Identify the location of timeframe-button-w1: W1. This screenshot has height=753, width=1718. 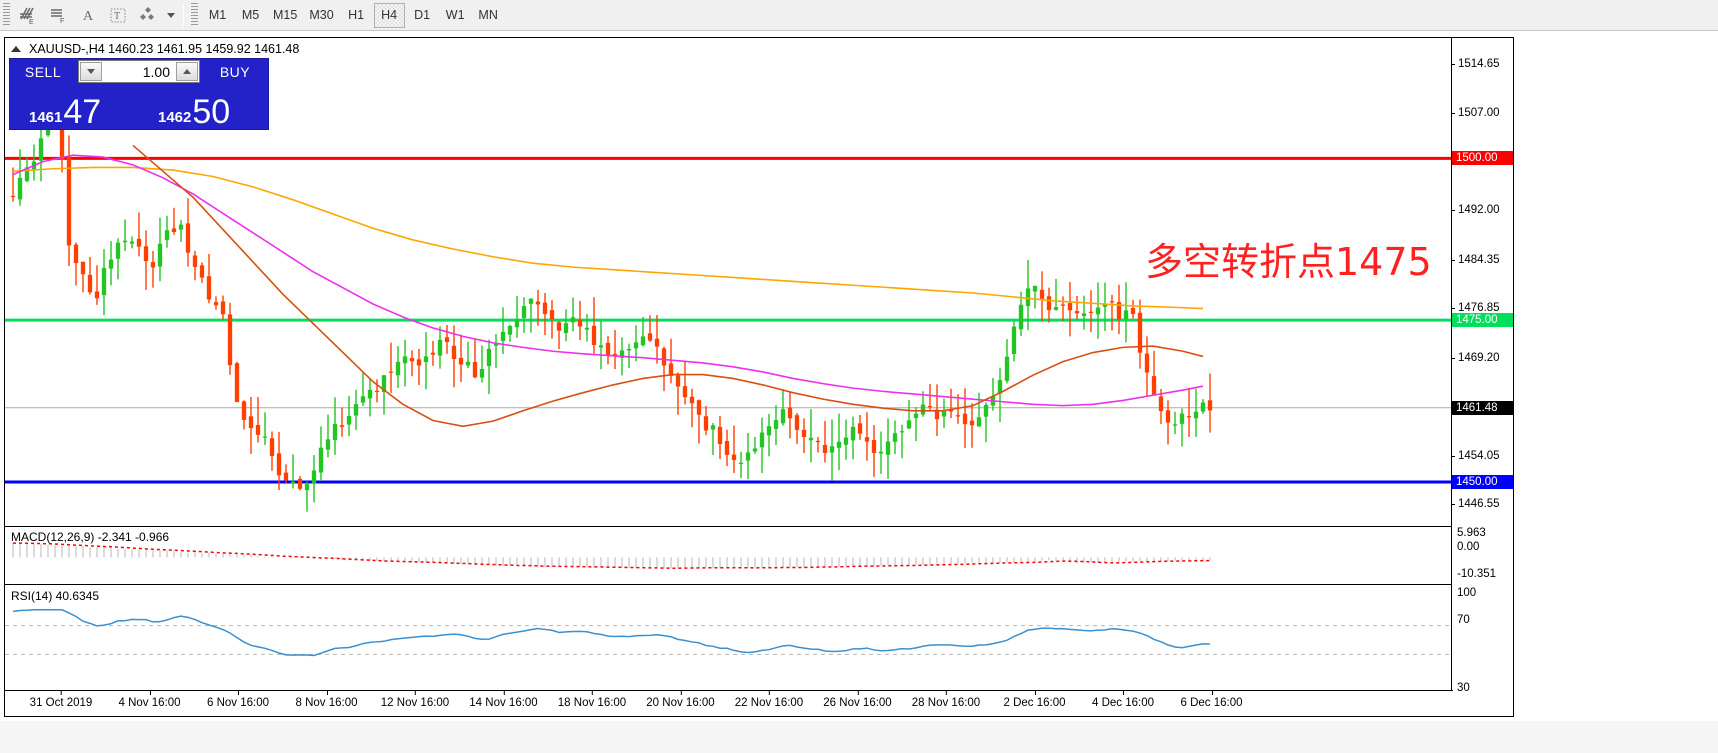
(455, 15).